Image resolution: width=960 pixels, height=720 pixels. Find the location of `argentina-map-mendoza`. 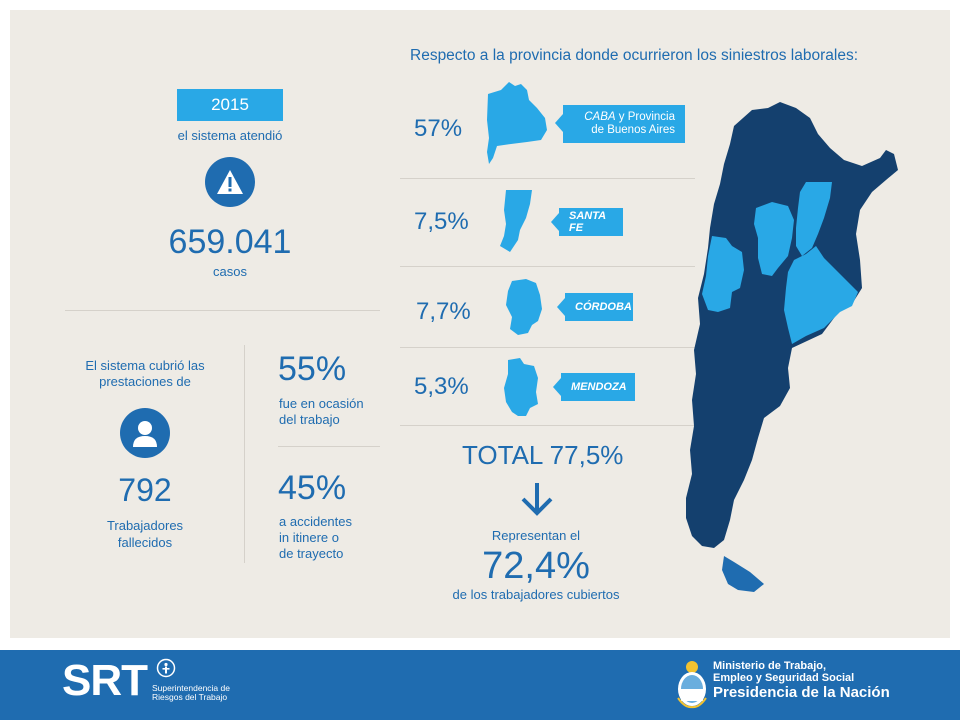

argentina-map-mendoza is located at coordinates (723, 274).